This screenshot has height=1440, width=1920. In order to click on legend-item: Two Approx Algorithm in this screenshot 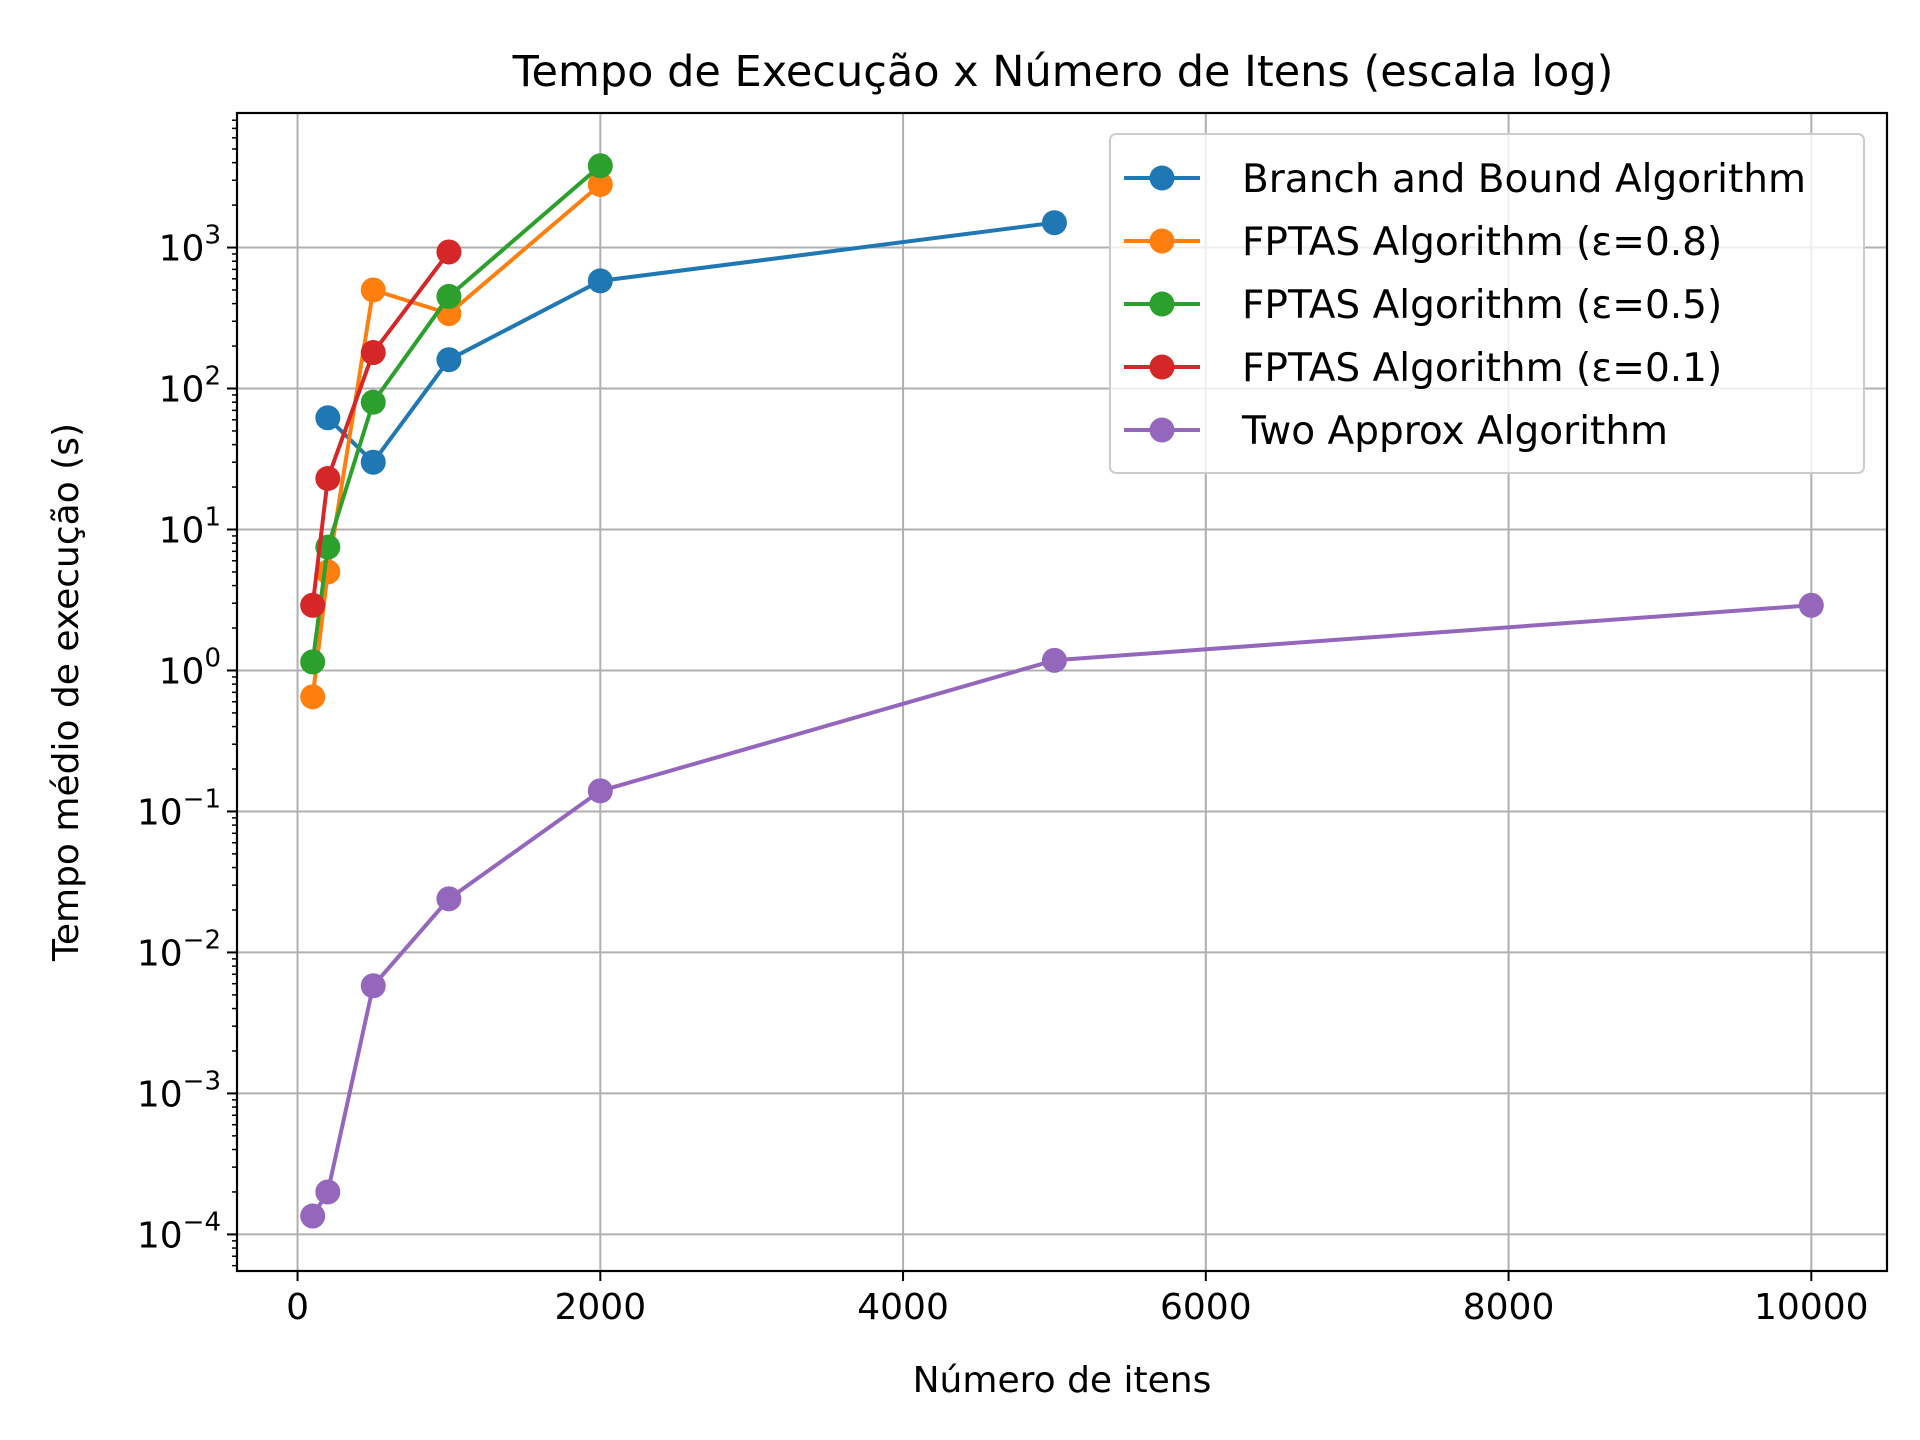, I will do `click(1396, 431)`.